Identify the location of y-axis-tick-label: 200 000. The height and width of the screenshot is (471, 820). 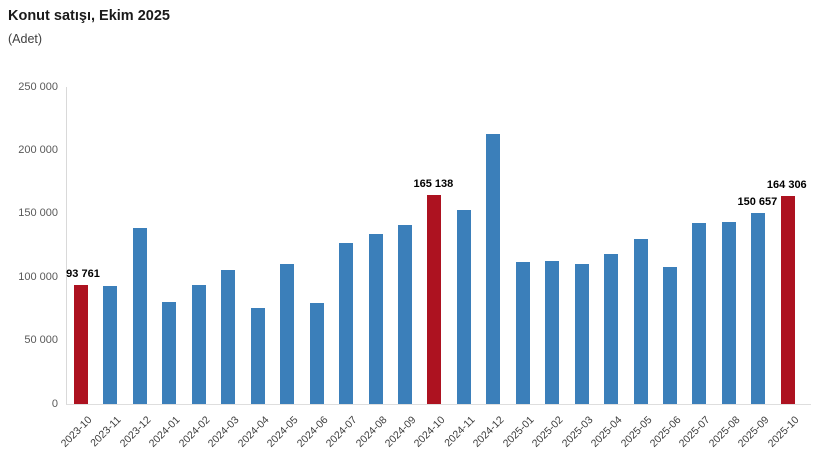
(38, 149).